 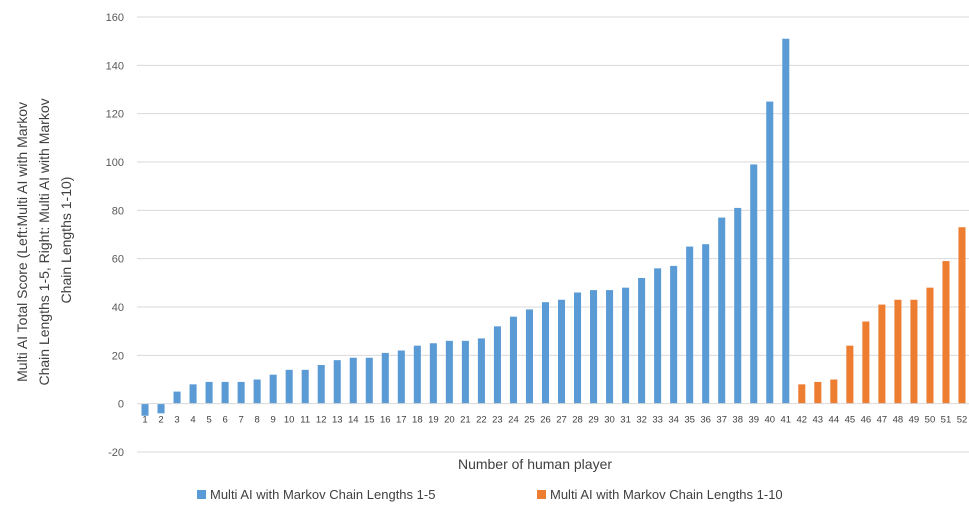 I want to click on y-tick-label: 140, so click(x=115, y=66).